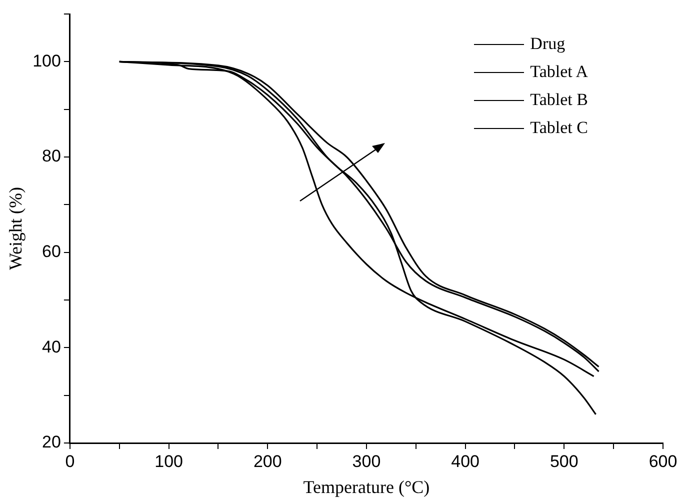 The width and height of the screenshot is (683, 501). I want to click on legend-label: Tablet C, so click(559, 128).